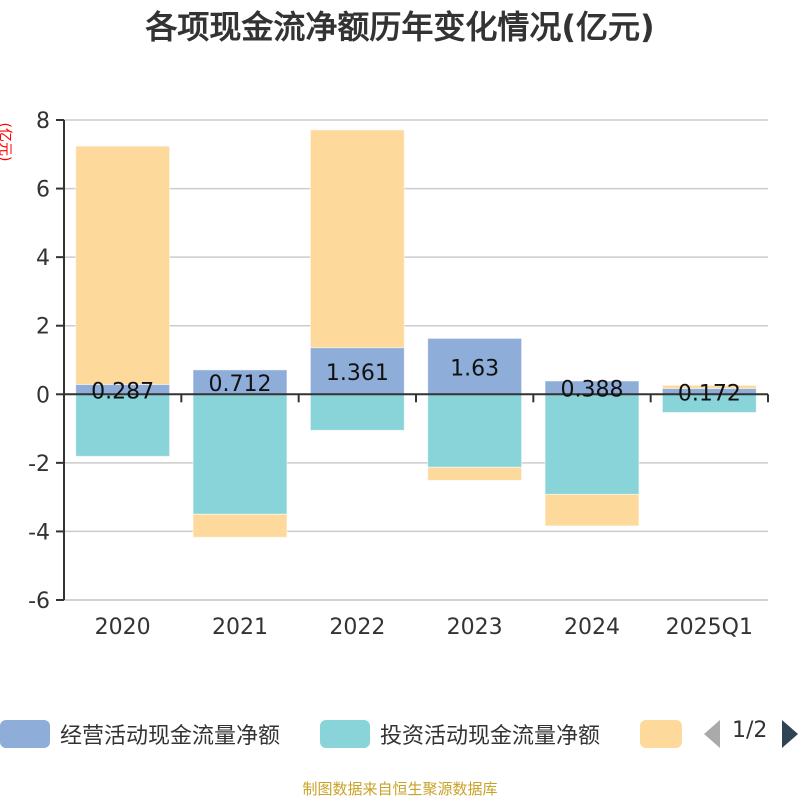 The image size is (800, 800). I want to click on y-tick-label: -2, so click(39, 464).